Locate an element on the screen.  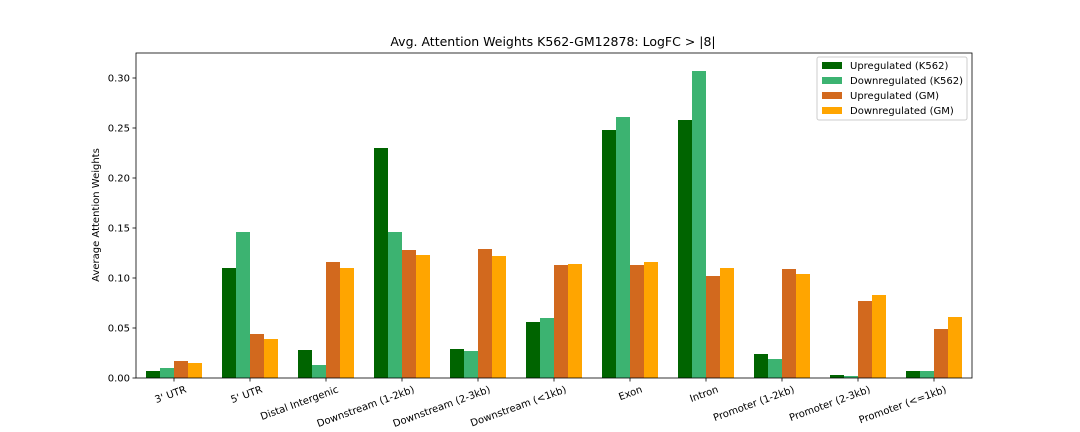
legend-label: Downregulated (GM) is located at coordinates (902, 111).